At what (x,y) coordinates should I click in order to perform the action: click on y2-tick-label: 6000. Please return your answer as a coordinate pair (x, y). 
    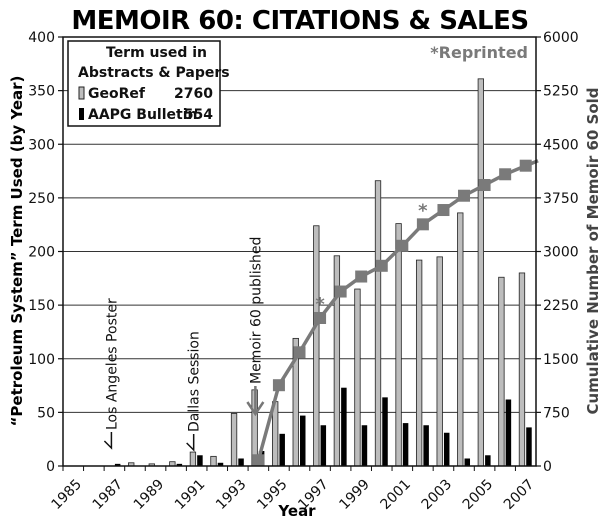
    Looking at the image, I should click on (561, 38).